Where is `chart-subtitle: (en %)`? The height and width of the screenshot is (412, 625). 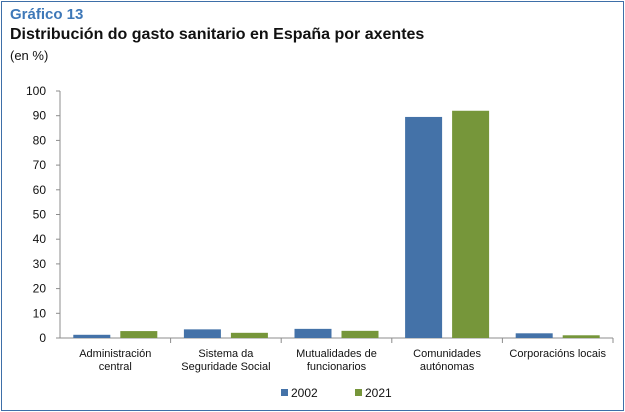 chart-subtitle: (en %) is located at coordinates (29, 55).